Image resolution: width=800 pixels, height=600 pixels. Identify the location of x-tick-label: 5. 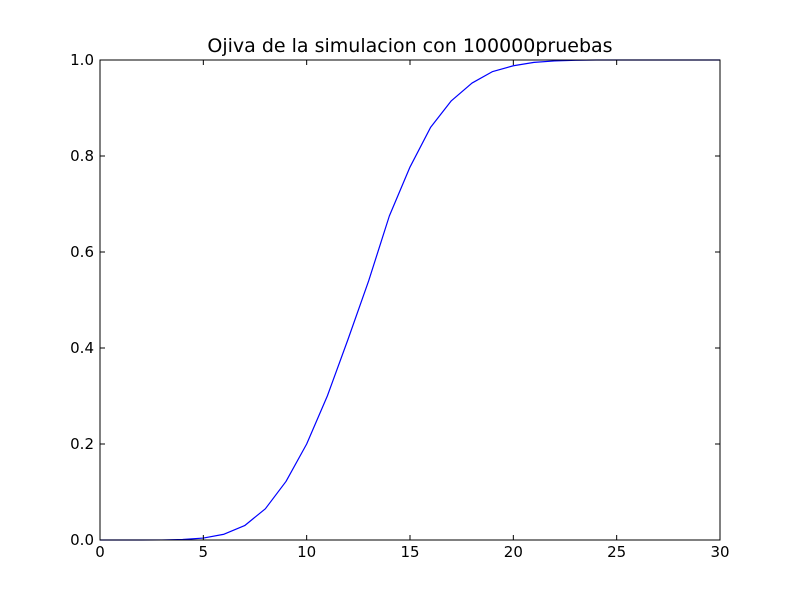
(204, 552).